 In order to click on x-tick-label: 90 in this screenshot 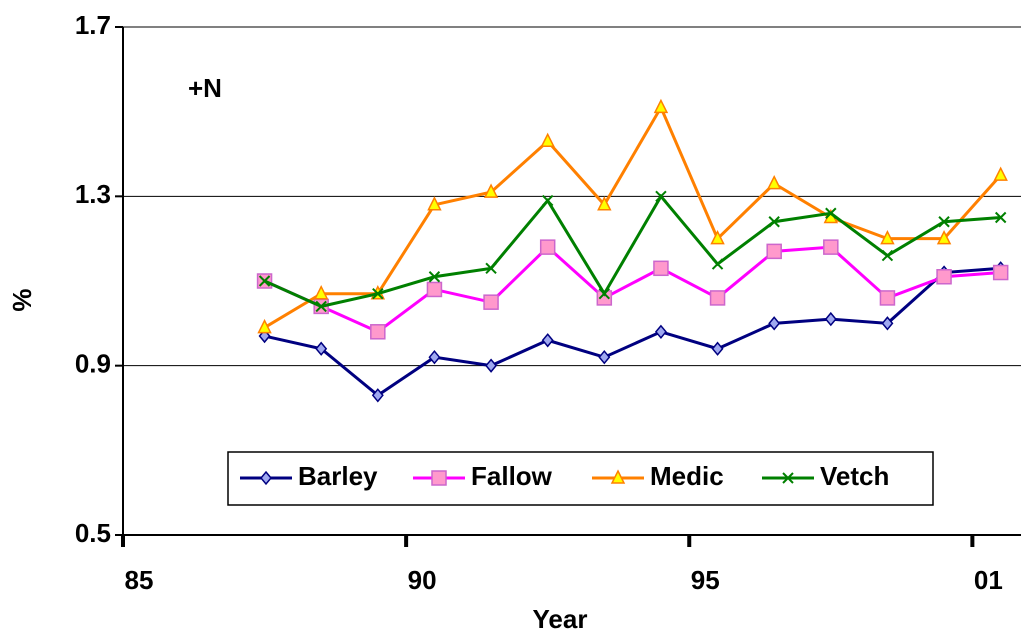, I will do `click(422, 580)`.